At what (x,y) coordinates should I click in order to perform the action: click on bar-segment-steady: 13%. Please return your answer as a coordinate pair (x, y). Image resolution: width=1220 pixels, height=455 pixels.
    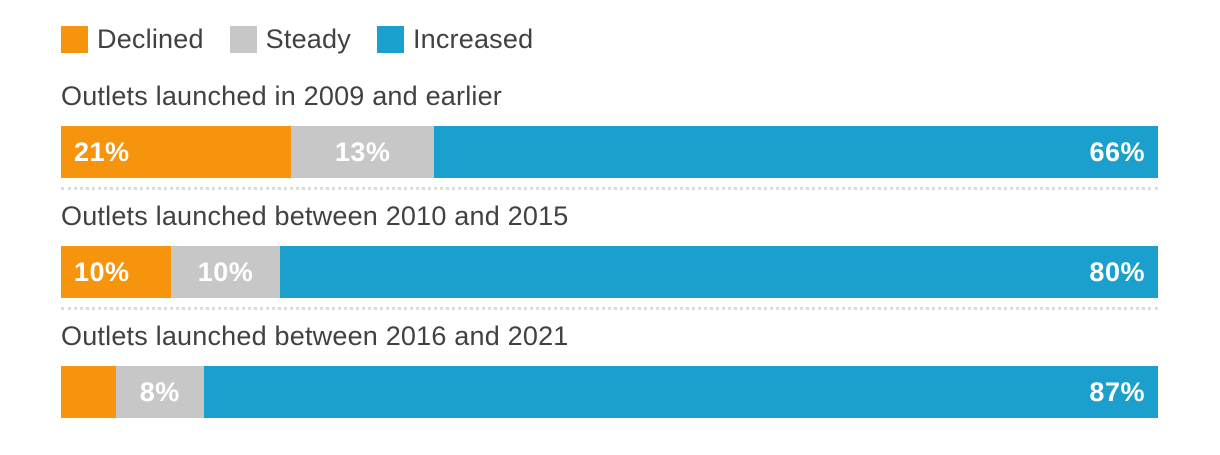
    Looking at the image, I should click on (362, 152).